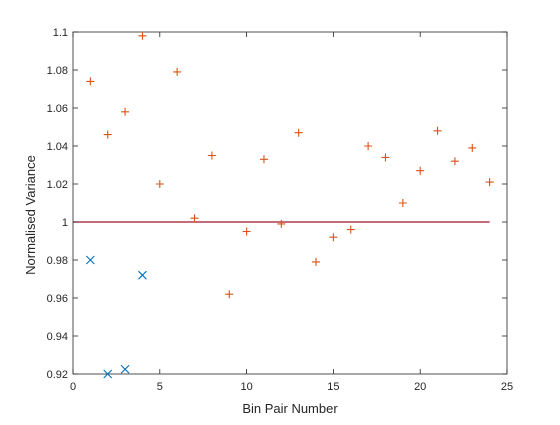  What do you see at coordinates (57, 71) in the screenshot?
I see `y-tick-label: 1.08` at bounding box center [57, 71].